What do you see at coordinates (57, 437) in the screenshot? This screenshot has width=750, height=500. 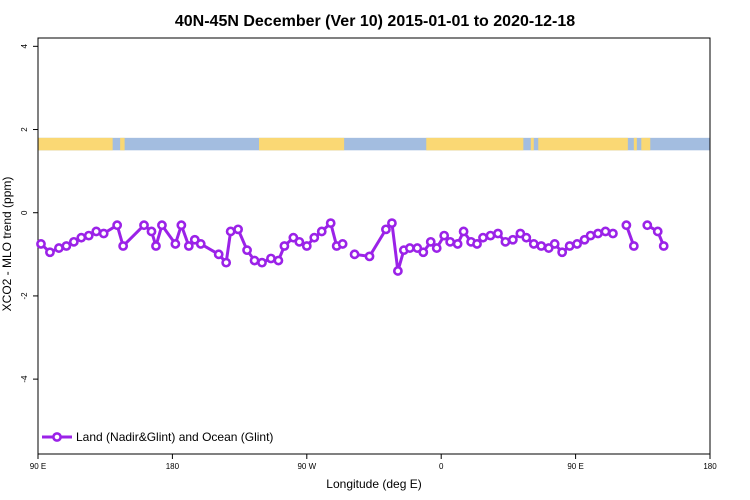 I see `legend-marker` at bounding box center [57, 437].